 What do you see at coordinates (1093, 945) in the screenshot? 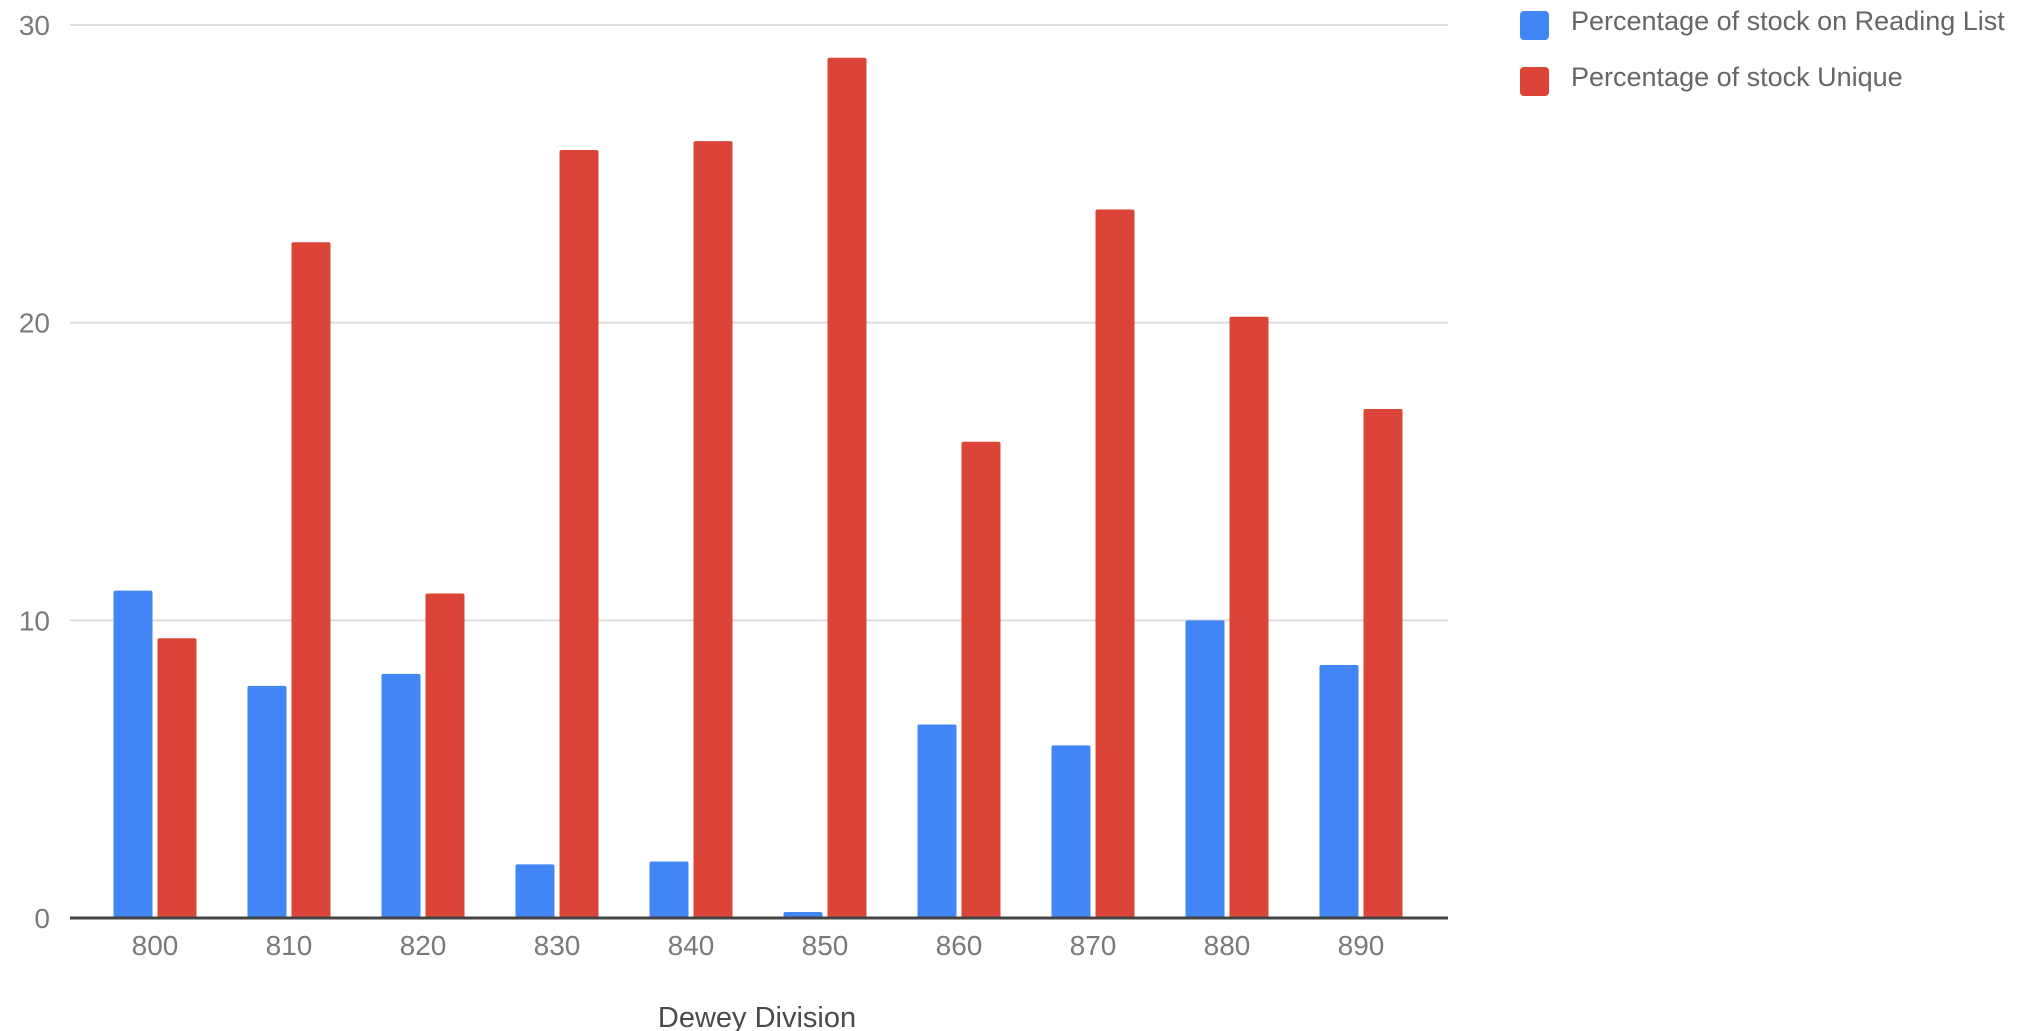
I see `x-tick-label: 870` at bounding box center [1093, 945].